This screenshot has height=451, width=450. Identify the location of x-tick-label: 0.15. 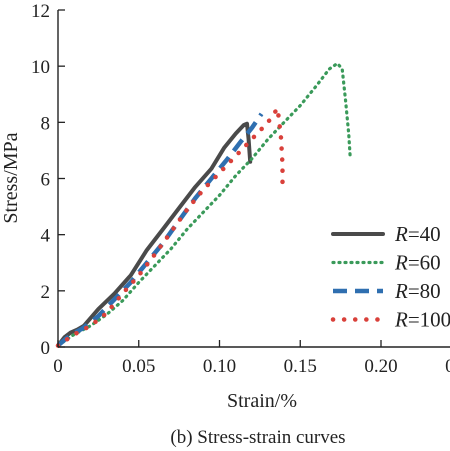
(300, 366).